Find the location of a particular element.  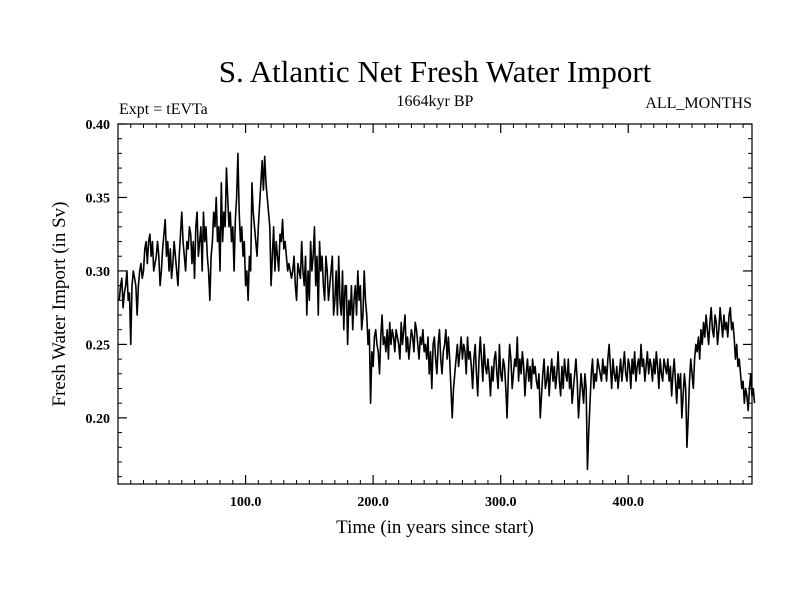

y-tick-label: 0.40 is located at coordinates (98, 125).